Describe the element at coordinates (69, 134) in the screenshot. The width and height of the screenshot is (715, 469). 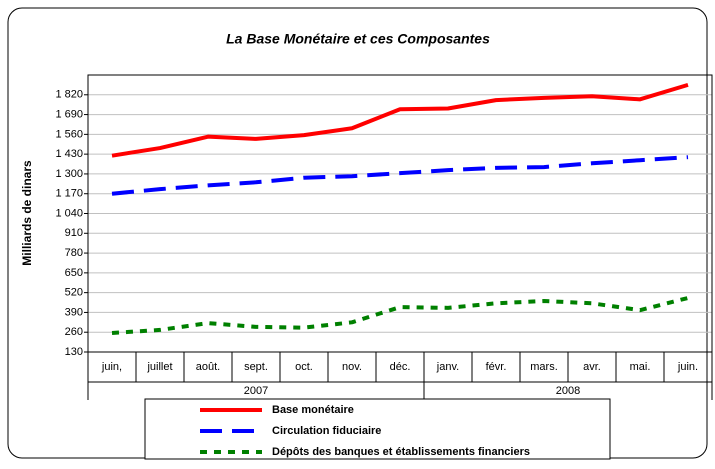
I see `y-tick-label: 1 560` at that location.